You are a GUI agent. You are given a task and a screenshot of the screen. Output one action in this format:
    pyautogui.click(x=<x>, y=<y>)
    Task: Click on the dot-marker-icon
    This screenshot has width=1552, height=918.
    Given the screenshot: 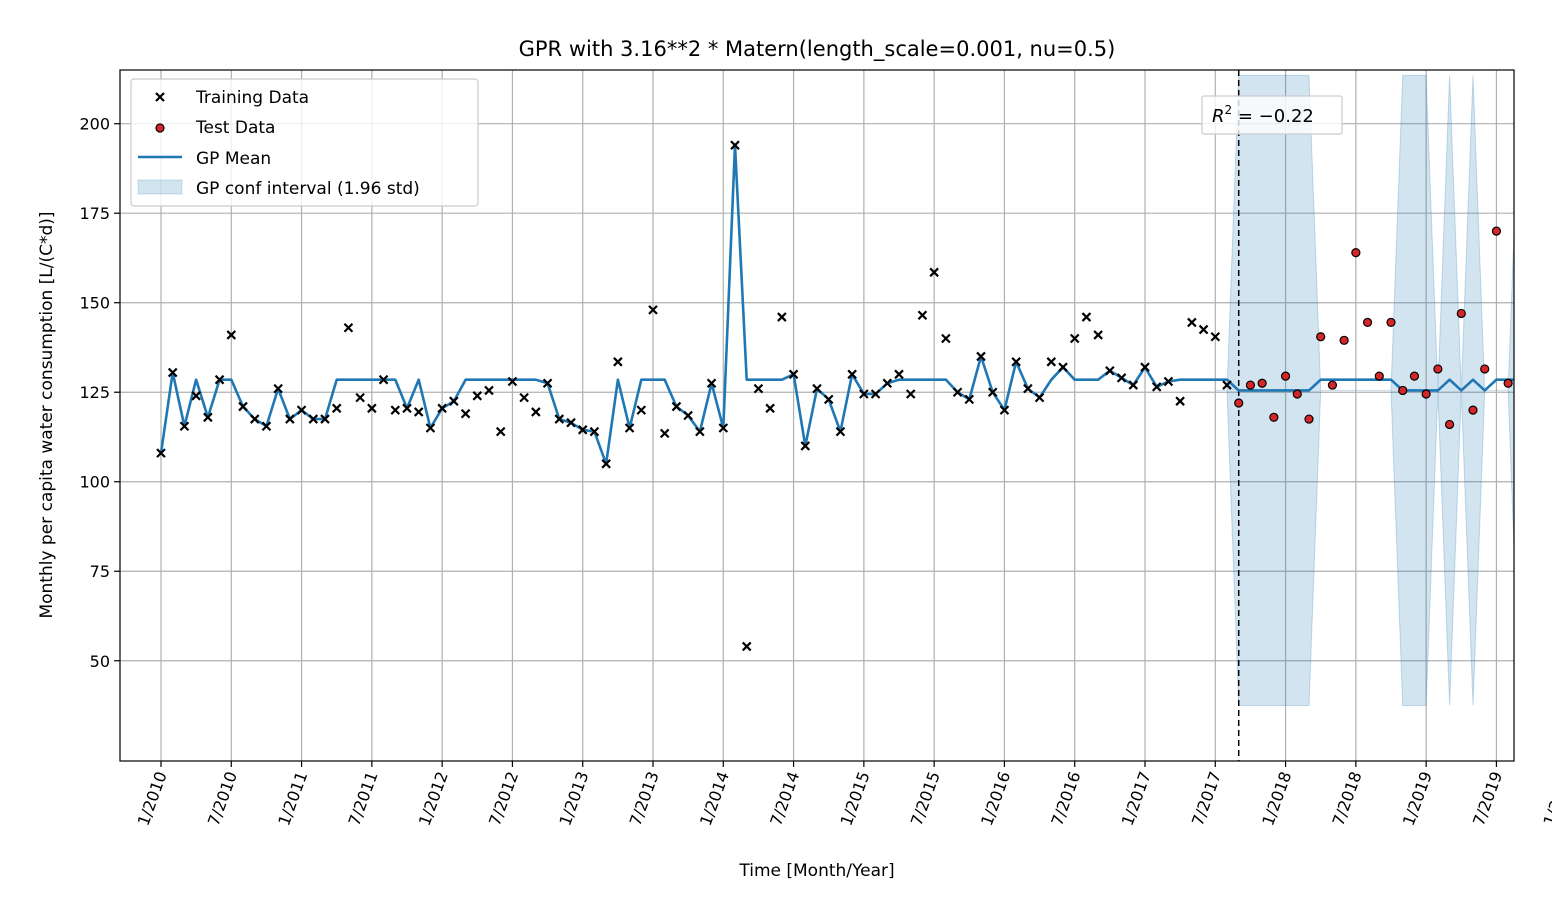 What is the action you would take?
    pyautogui.click(x=160, y=128)
    